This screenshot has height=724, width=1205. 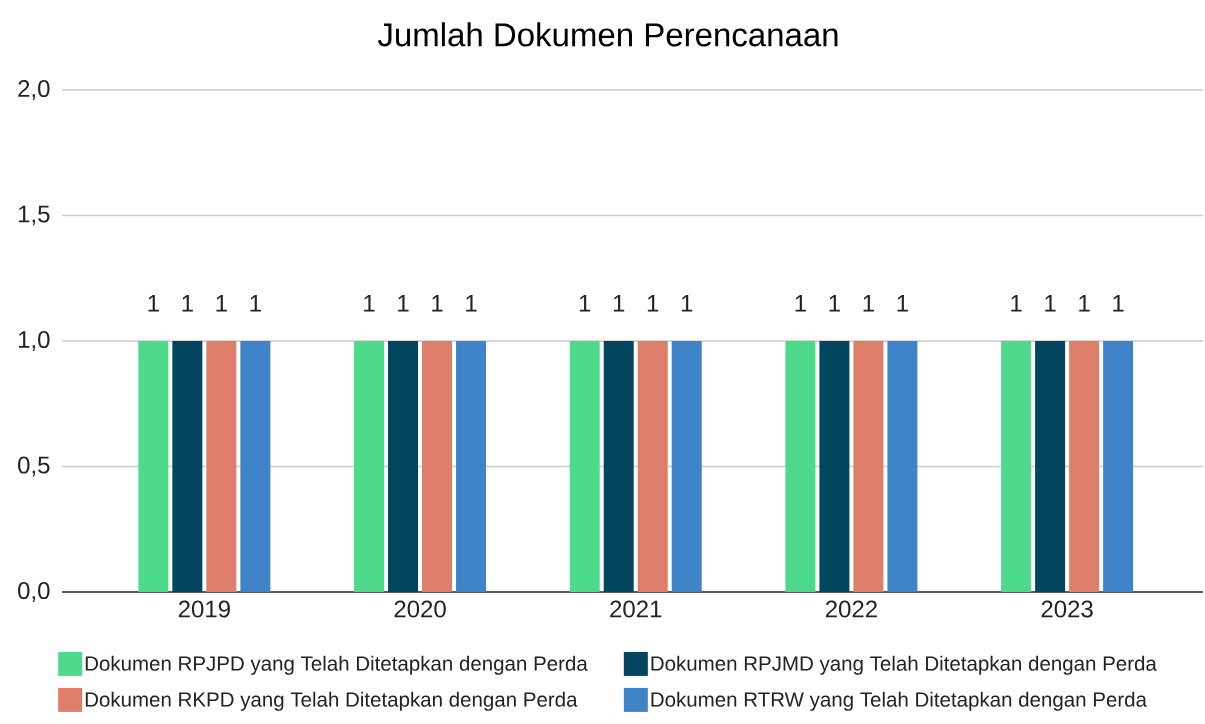 I want to click on y-tick-label: 1,5, so click(x=34, y=215).